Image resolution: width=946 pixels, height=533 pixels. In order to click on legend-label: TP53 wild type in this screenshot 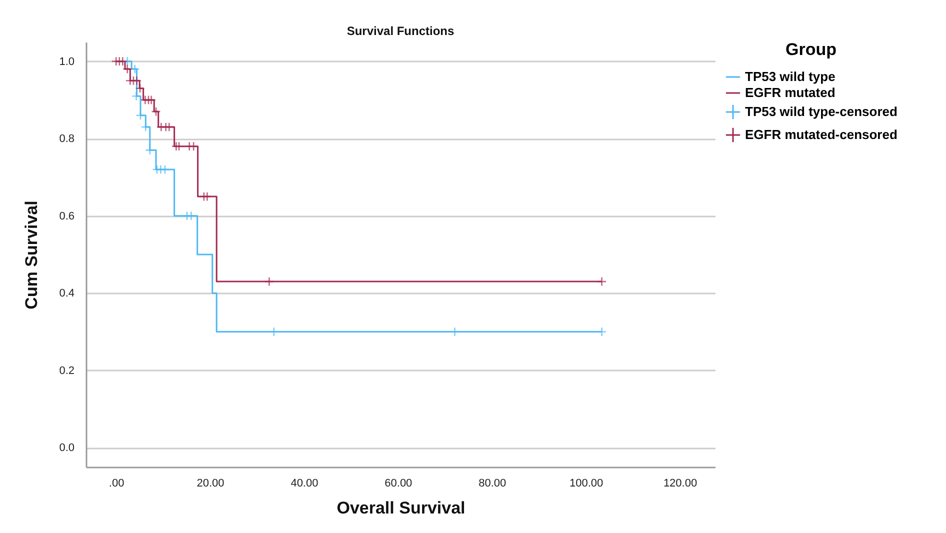, I will do `click(790, 76)`.